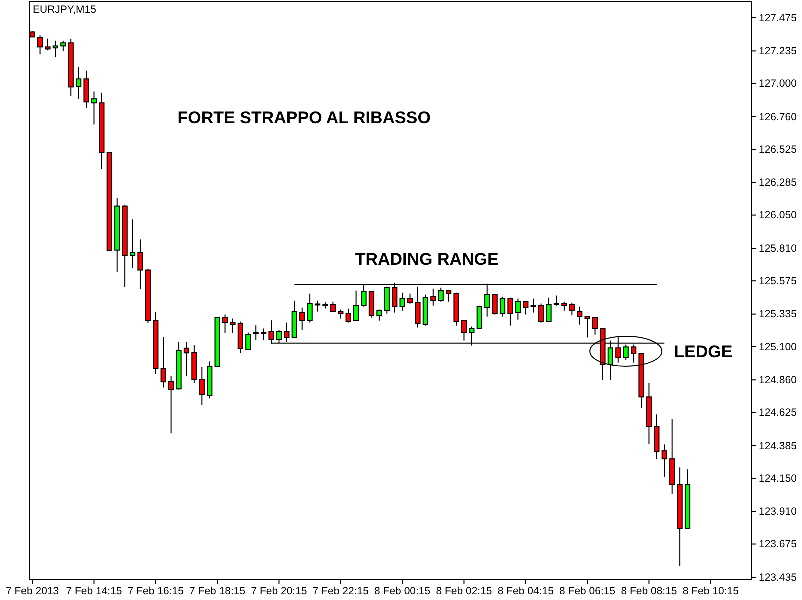 This screenshot has height=600, width=802. I want to click on x-tick-label: 8 Feb 02:15, so click(464, 591).